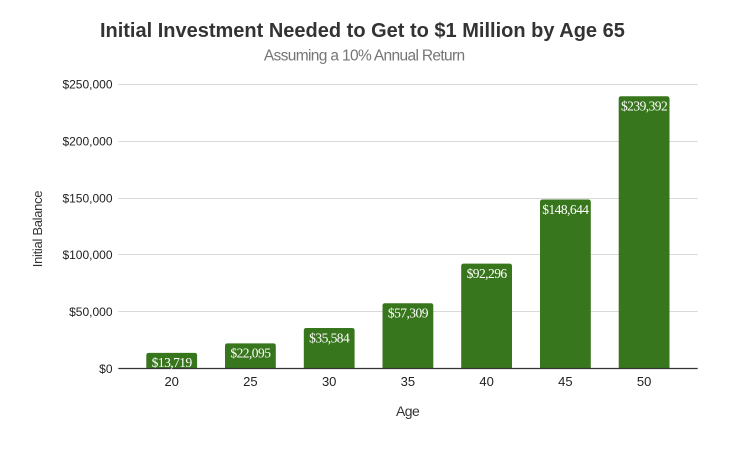 The width and height of the screenshot is (755, 453). I want to click on svg-text: $57,309, so click(408, 313).